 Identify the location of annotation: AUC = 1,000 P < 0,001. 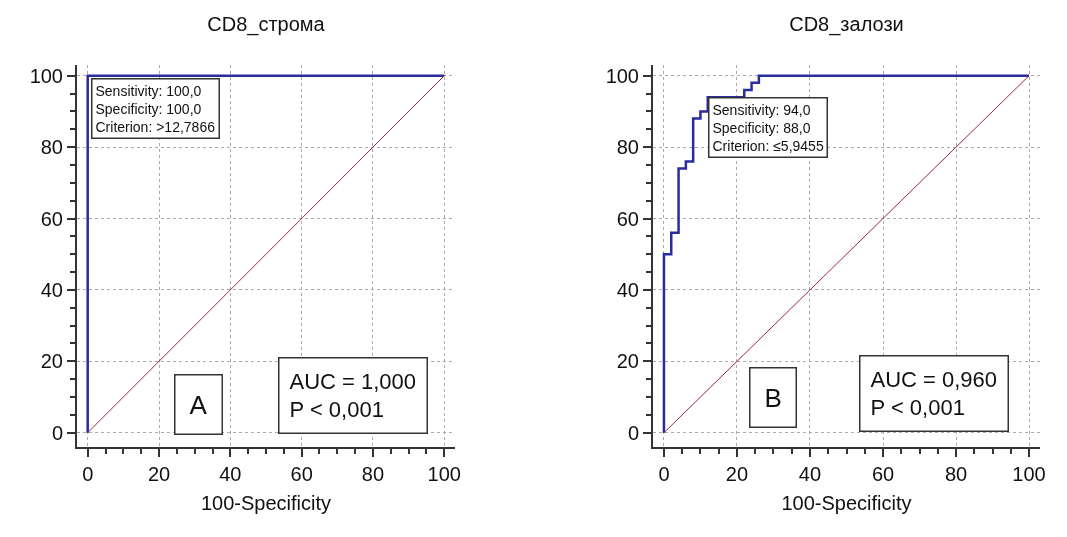
(353, 395).